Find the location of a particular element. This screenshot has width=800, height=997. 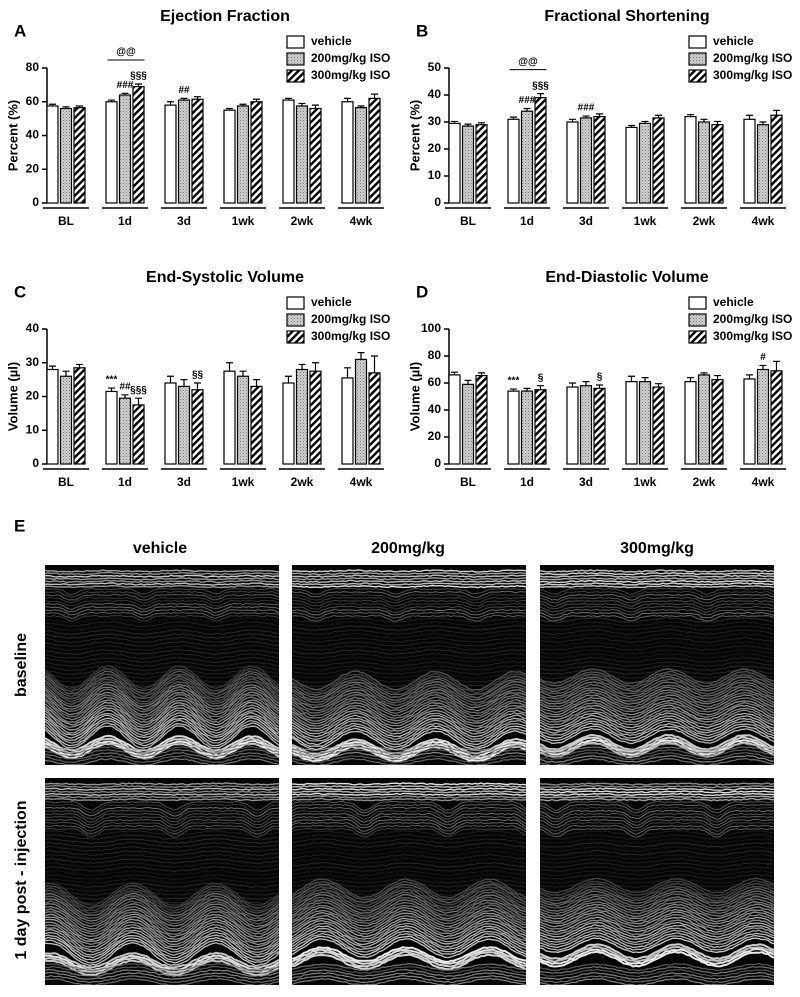

annotation: § is located at coordinates (541, 377).